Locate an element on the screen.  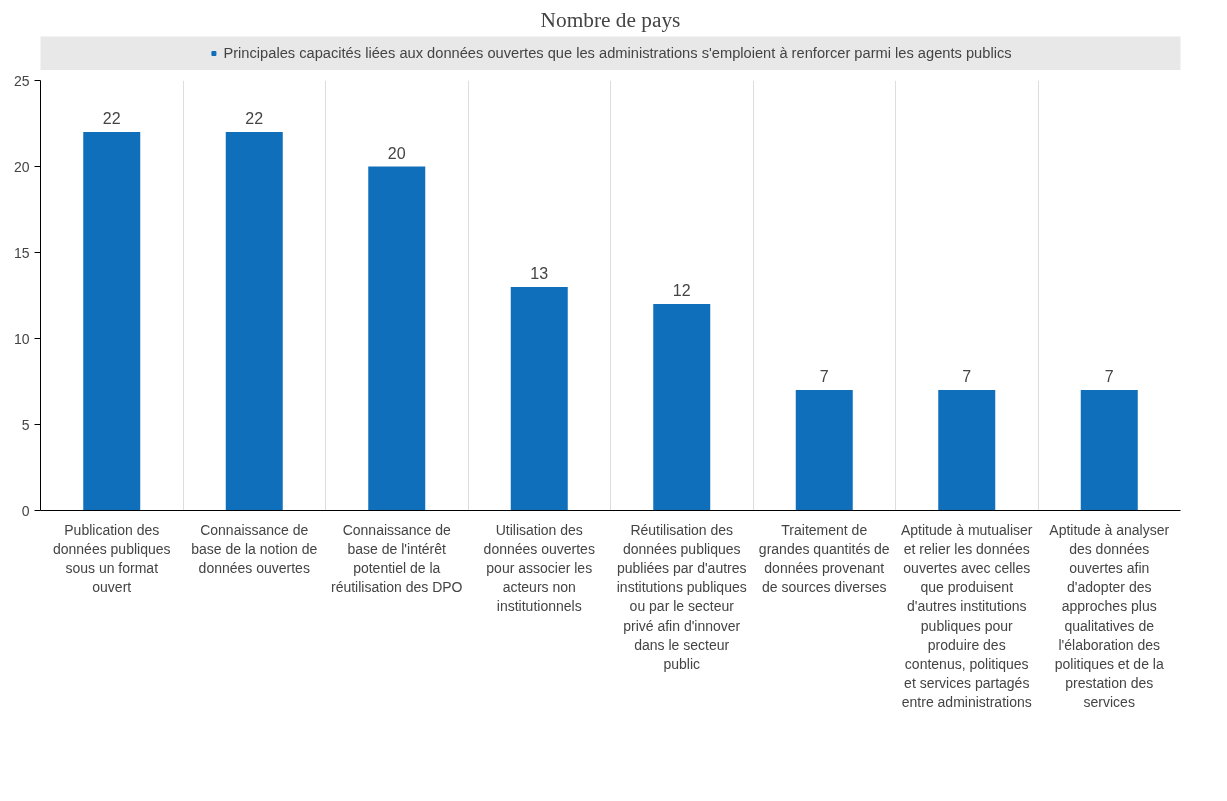
y-tick-label: 20 is located at coordinates (21, 166).